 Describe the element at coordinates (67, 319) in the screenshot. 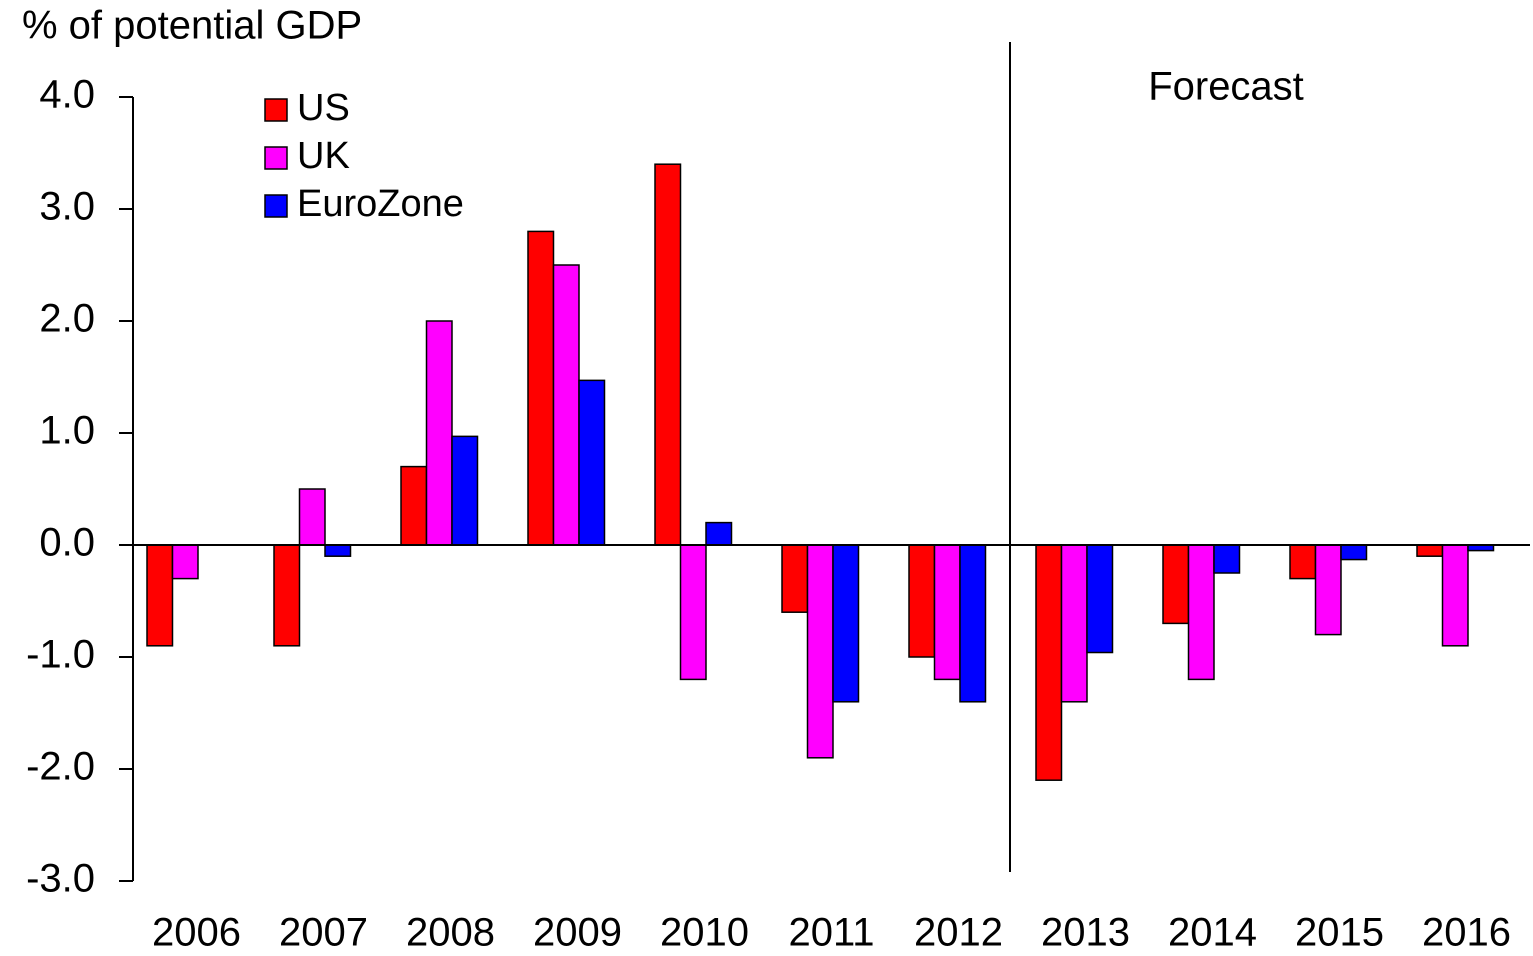

I see `y-tick-label: 2.0` at that location.